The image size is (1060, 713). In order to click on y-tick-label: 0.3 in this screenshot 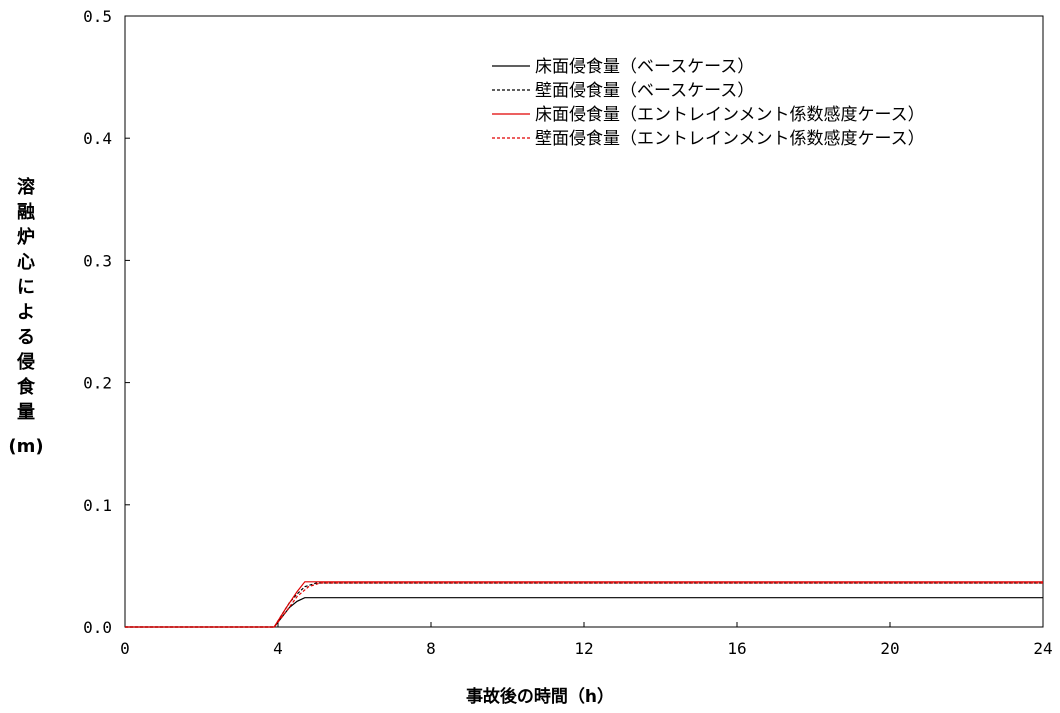, I will do `click(97, 260)`.